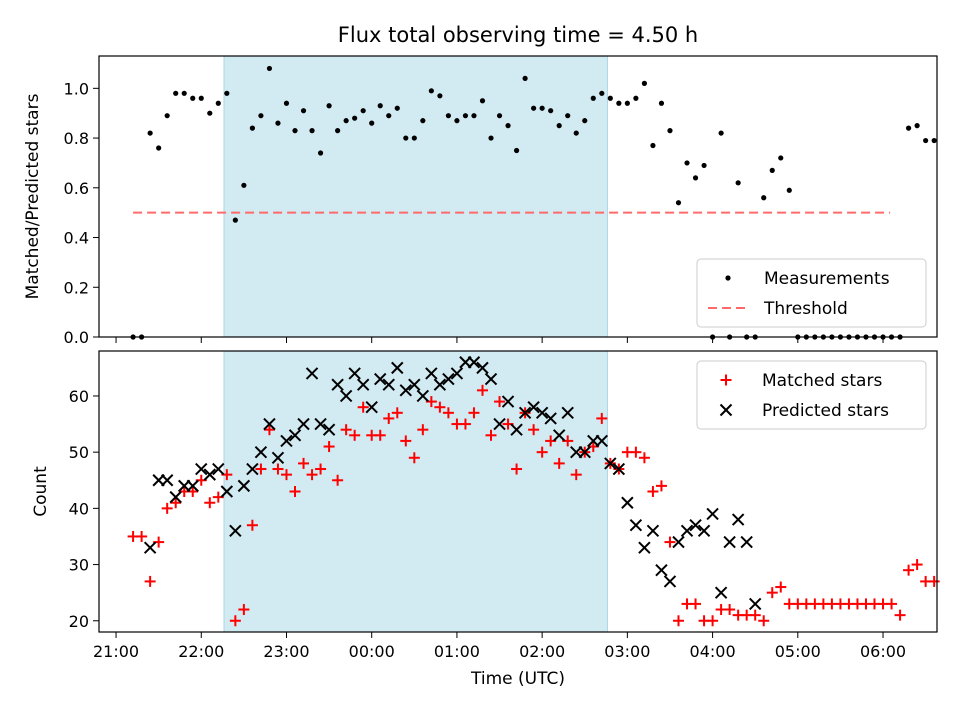 The image size is (960, 720). Describe the element at coordinates (627, 651) in the screenshot. I see `x-tick-label: 03:00` at that location.